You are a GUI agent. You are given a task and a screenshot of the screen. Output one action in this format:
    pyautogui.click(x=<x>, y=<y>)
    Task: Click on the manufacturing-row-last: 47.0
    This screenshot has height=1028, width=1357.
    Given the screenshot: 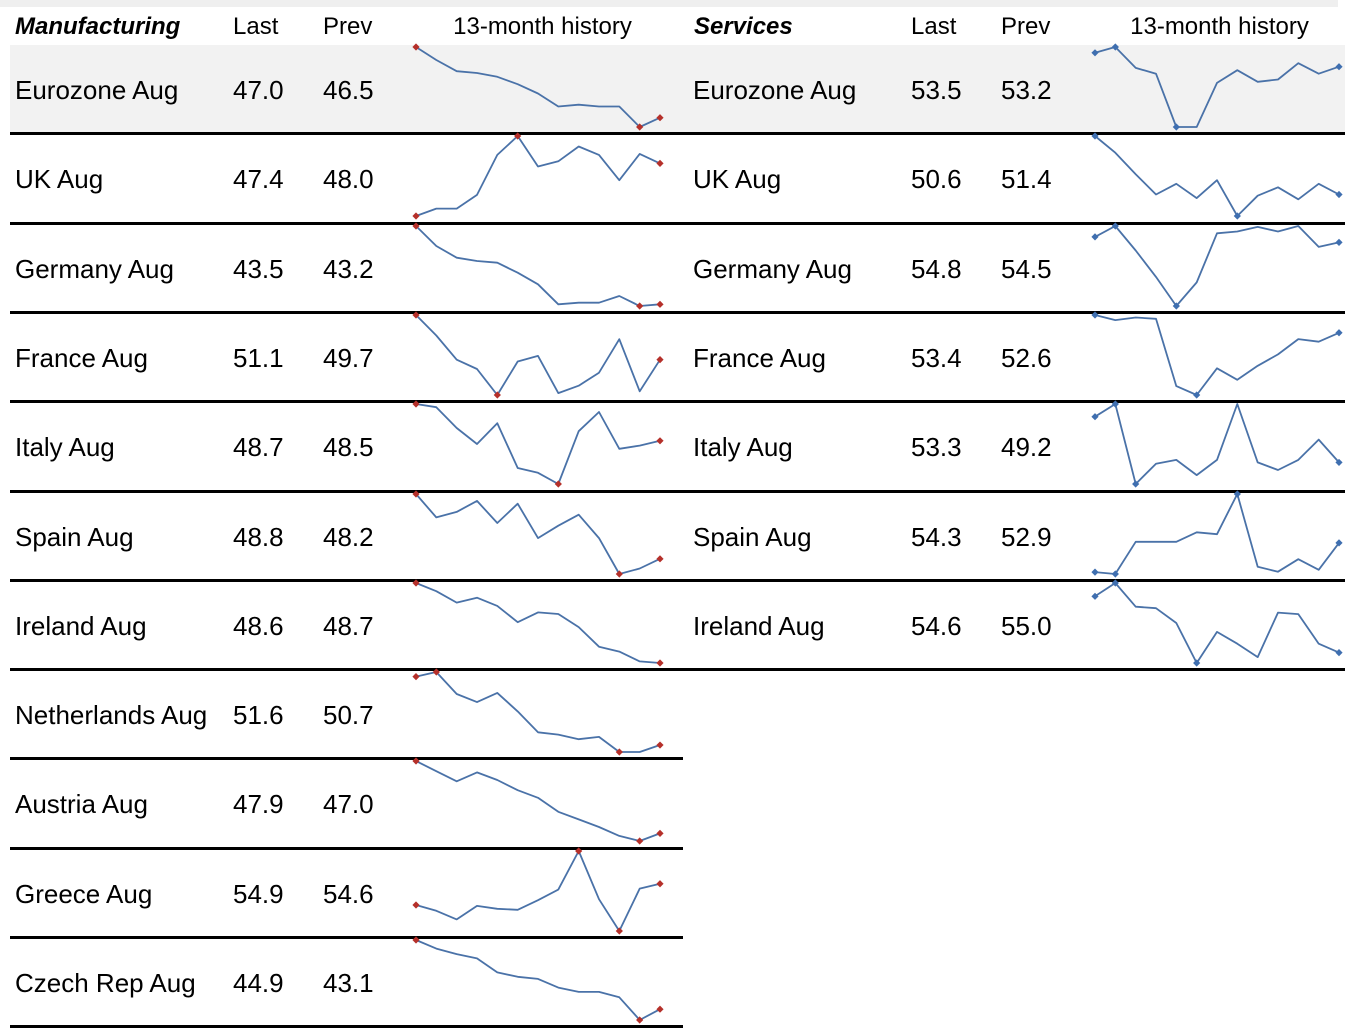 What is the action you would take?
    pyautogui.click(x=258, y=90)
    